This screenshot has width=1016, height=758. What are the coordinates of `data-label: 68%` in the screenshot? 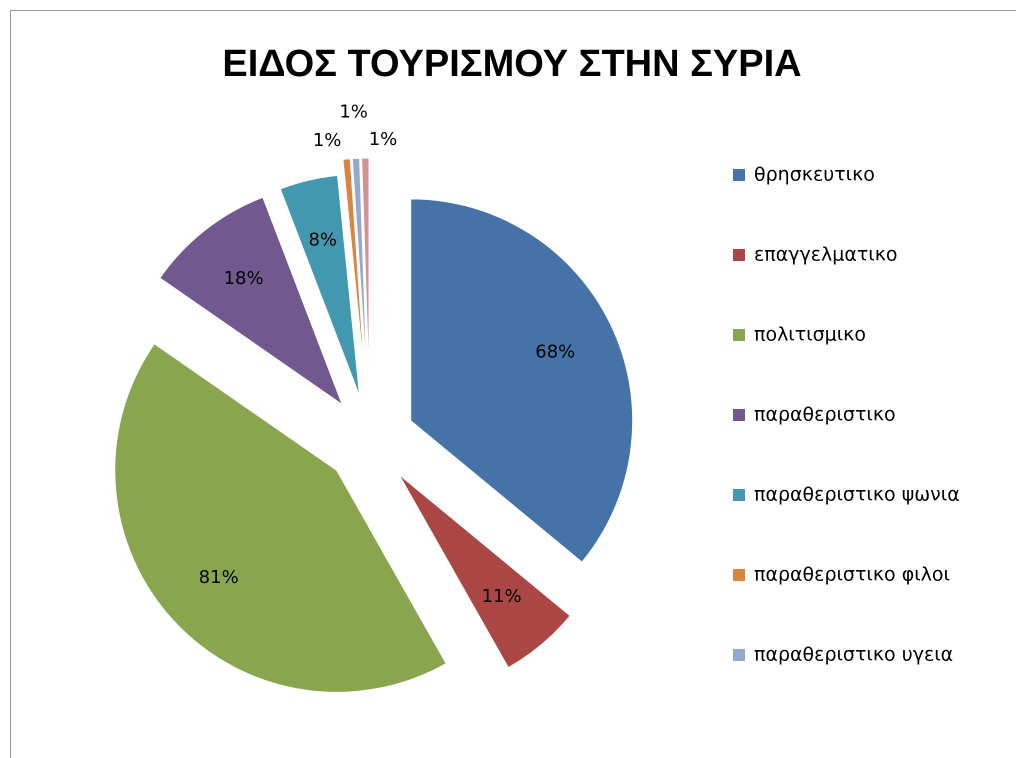 It's located at (555, 352).